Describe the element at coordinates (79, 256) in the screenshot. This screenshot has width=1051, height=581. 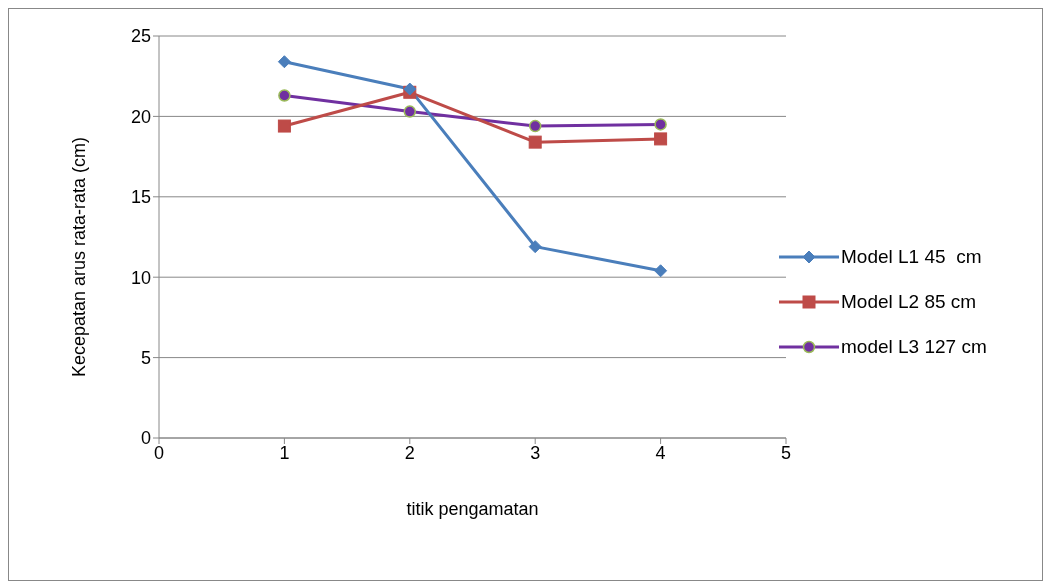
I see `y-axis-title: Kecepatan arus rata-rata (cm)` at that location.